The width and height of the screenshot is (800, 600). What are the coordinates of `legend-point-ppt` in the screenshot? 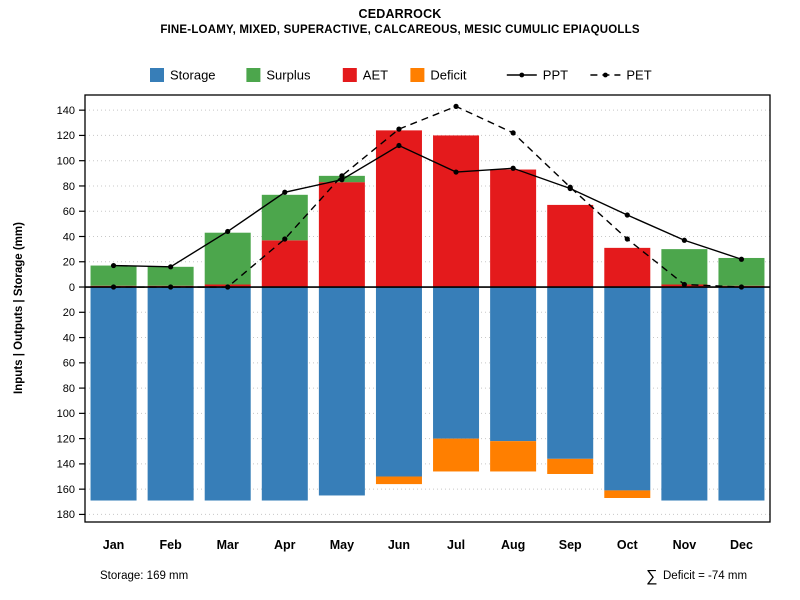 It's located at (522, 75).